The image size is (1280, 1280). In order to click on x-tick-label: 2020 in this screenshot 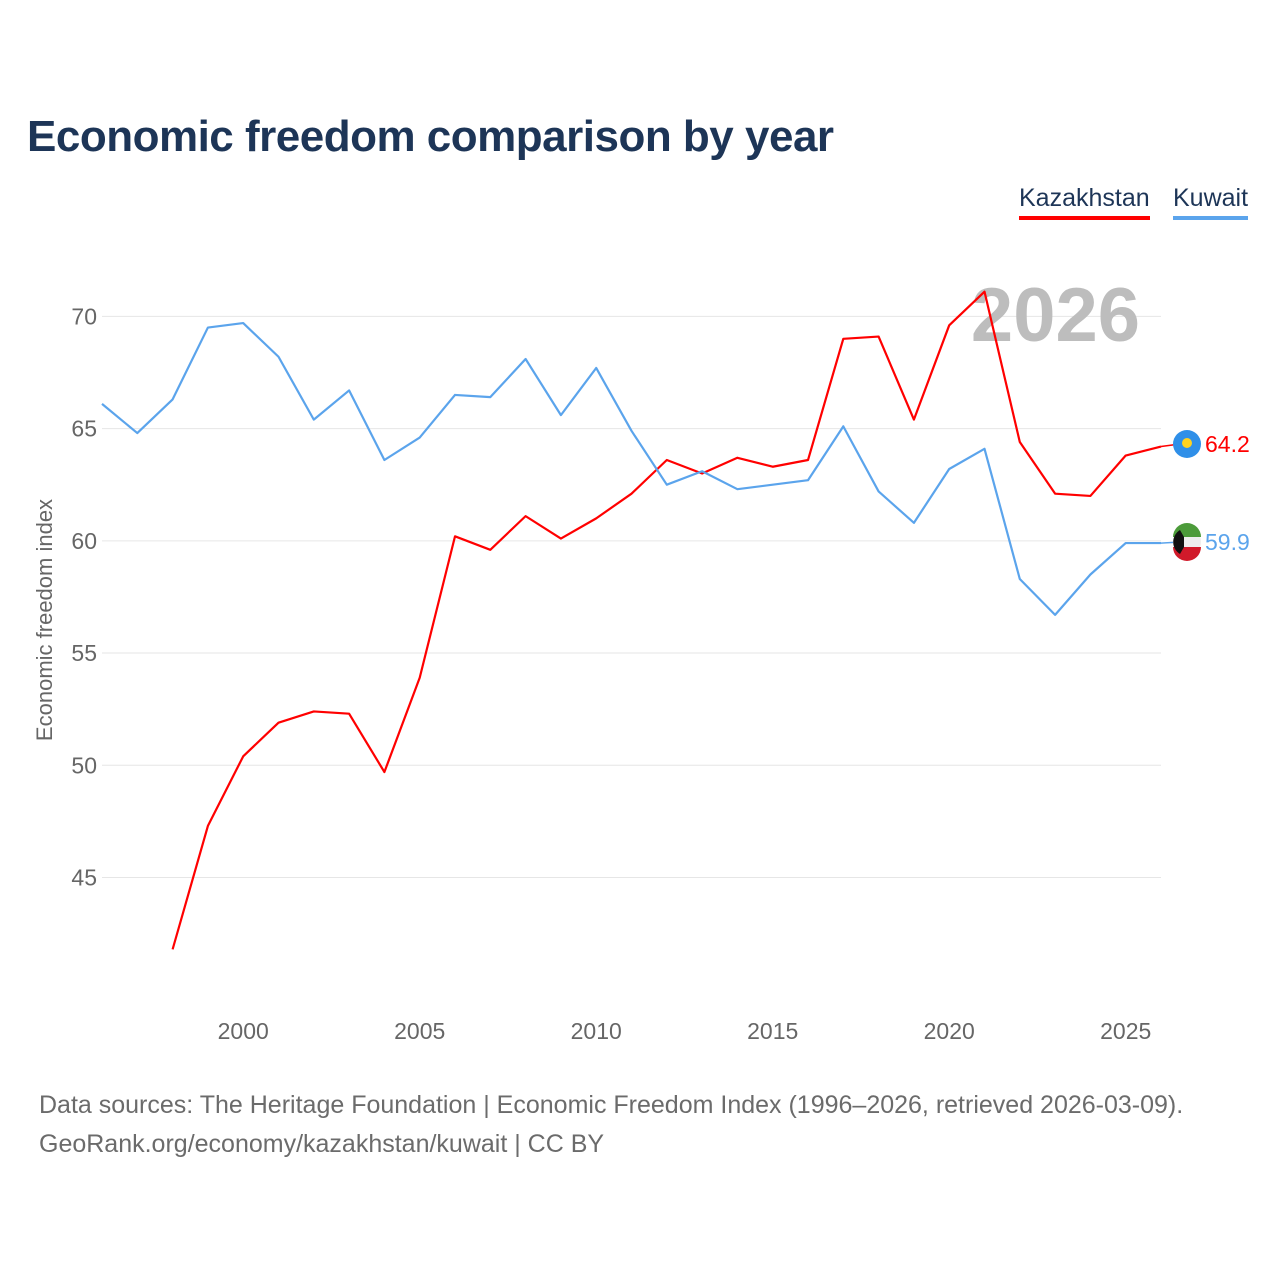, I will do `click(949, 1031)`.